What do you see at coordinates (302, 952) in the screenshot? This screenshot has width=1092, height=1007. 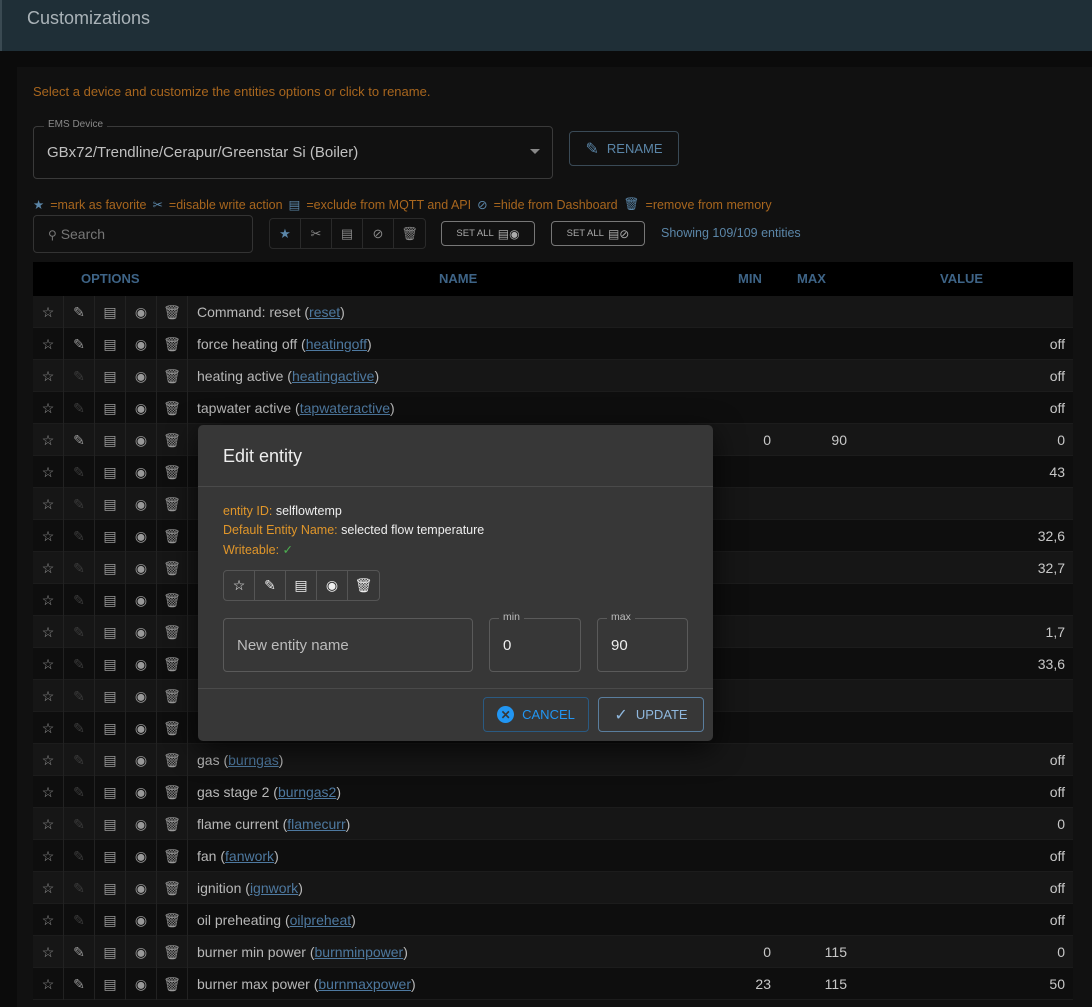 I see `entity-name: burner min power (burnminpower)` at bounding box center [302, 952].